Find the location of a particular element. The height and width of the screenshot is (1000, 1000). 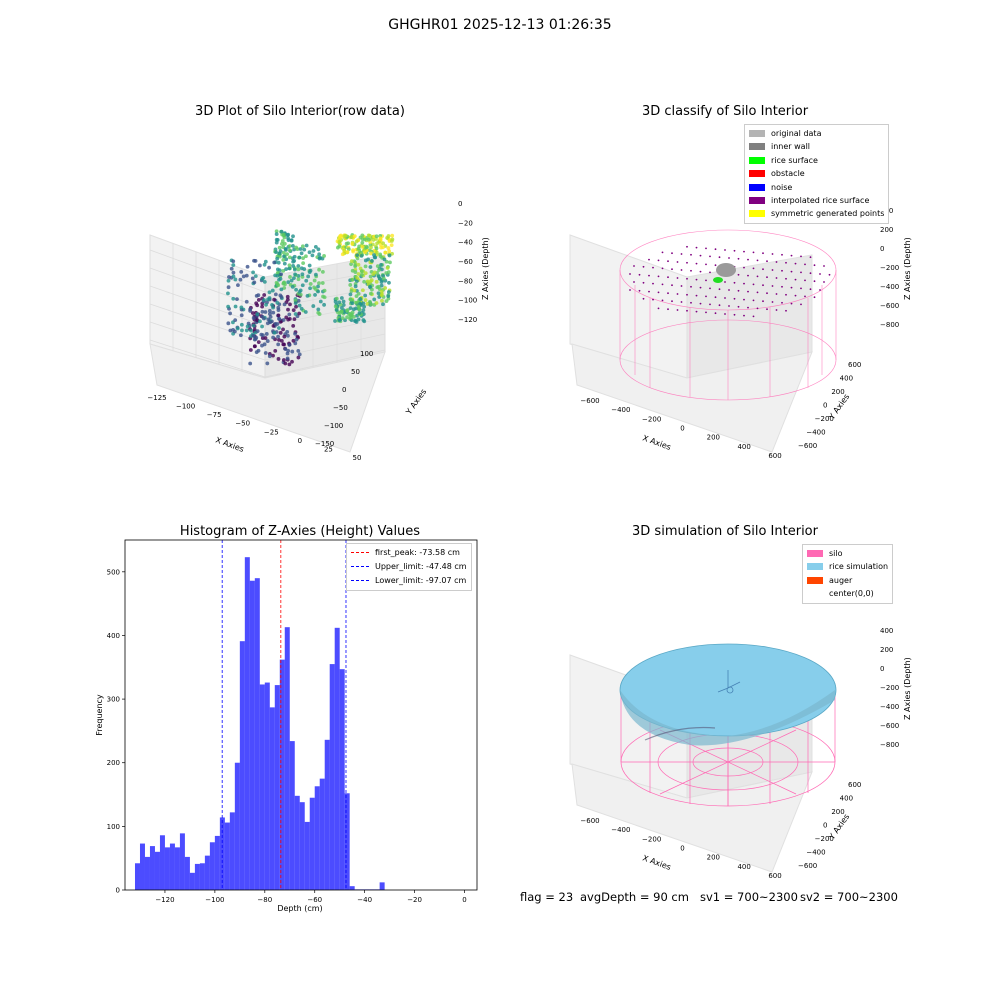

histogram-legend-entry: Upper_limit: -47.48 cm is located at coordinates (409, 567).